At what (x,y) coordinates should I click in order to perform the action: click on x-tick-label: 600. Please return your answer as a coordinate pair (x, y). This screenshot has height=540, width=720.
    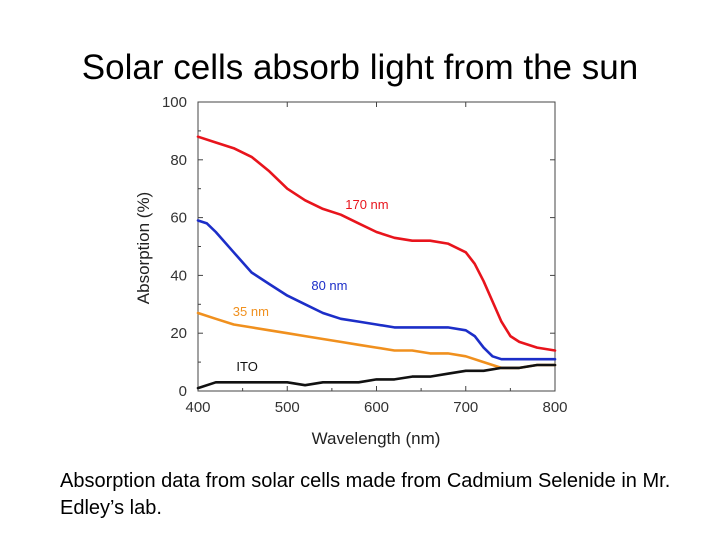
    Looking at the image, I should click on (376, 407).